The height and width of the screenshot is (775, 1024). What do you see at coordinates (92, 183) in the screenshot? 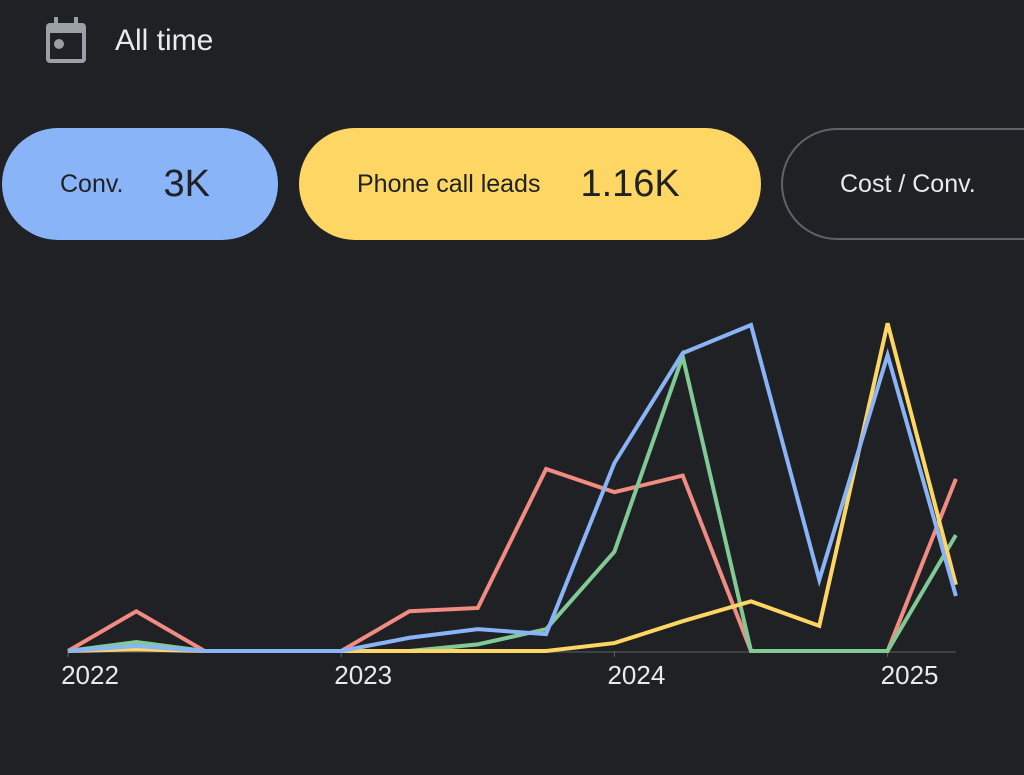
I see `metric-label: Conv.` at bounding box center [92, 183].